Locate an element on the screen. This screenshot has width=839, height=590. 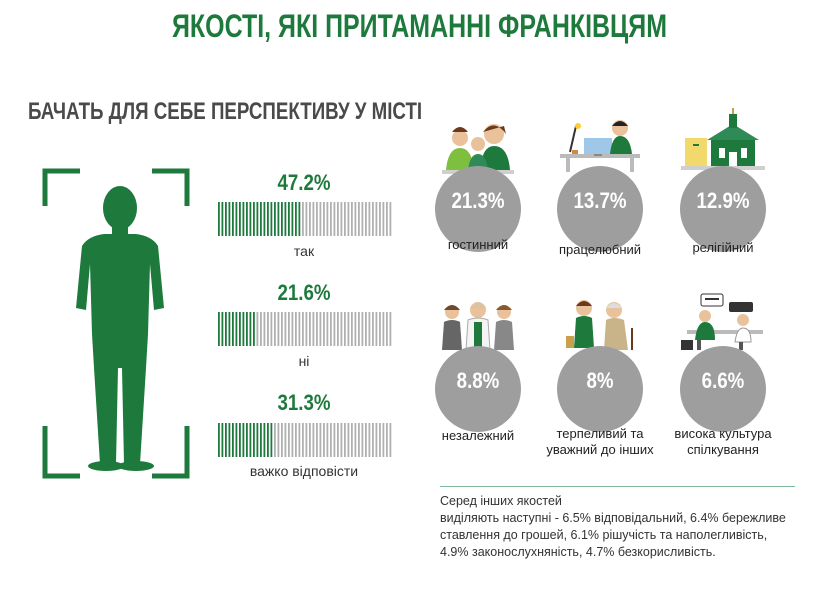
quality-value: 8.8% is located at coordinates (478, 380).